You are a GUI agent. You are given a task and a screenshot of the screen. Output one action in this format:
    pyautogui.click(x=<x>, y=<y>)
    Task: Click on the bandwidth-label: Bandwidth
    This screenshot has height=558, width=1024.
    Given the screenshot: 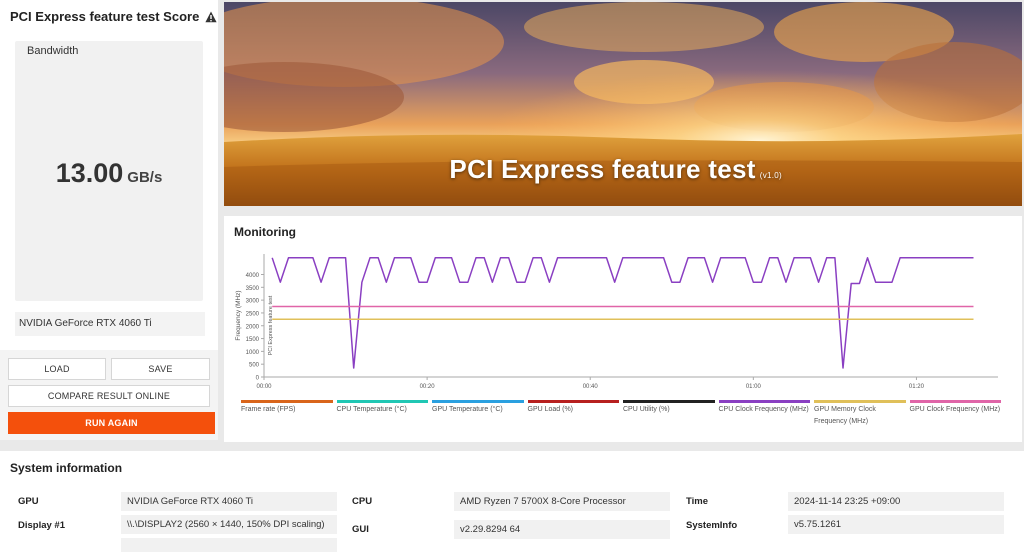 What is the action you would take?
    pyautogui.click(x=53, y=51)
    